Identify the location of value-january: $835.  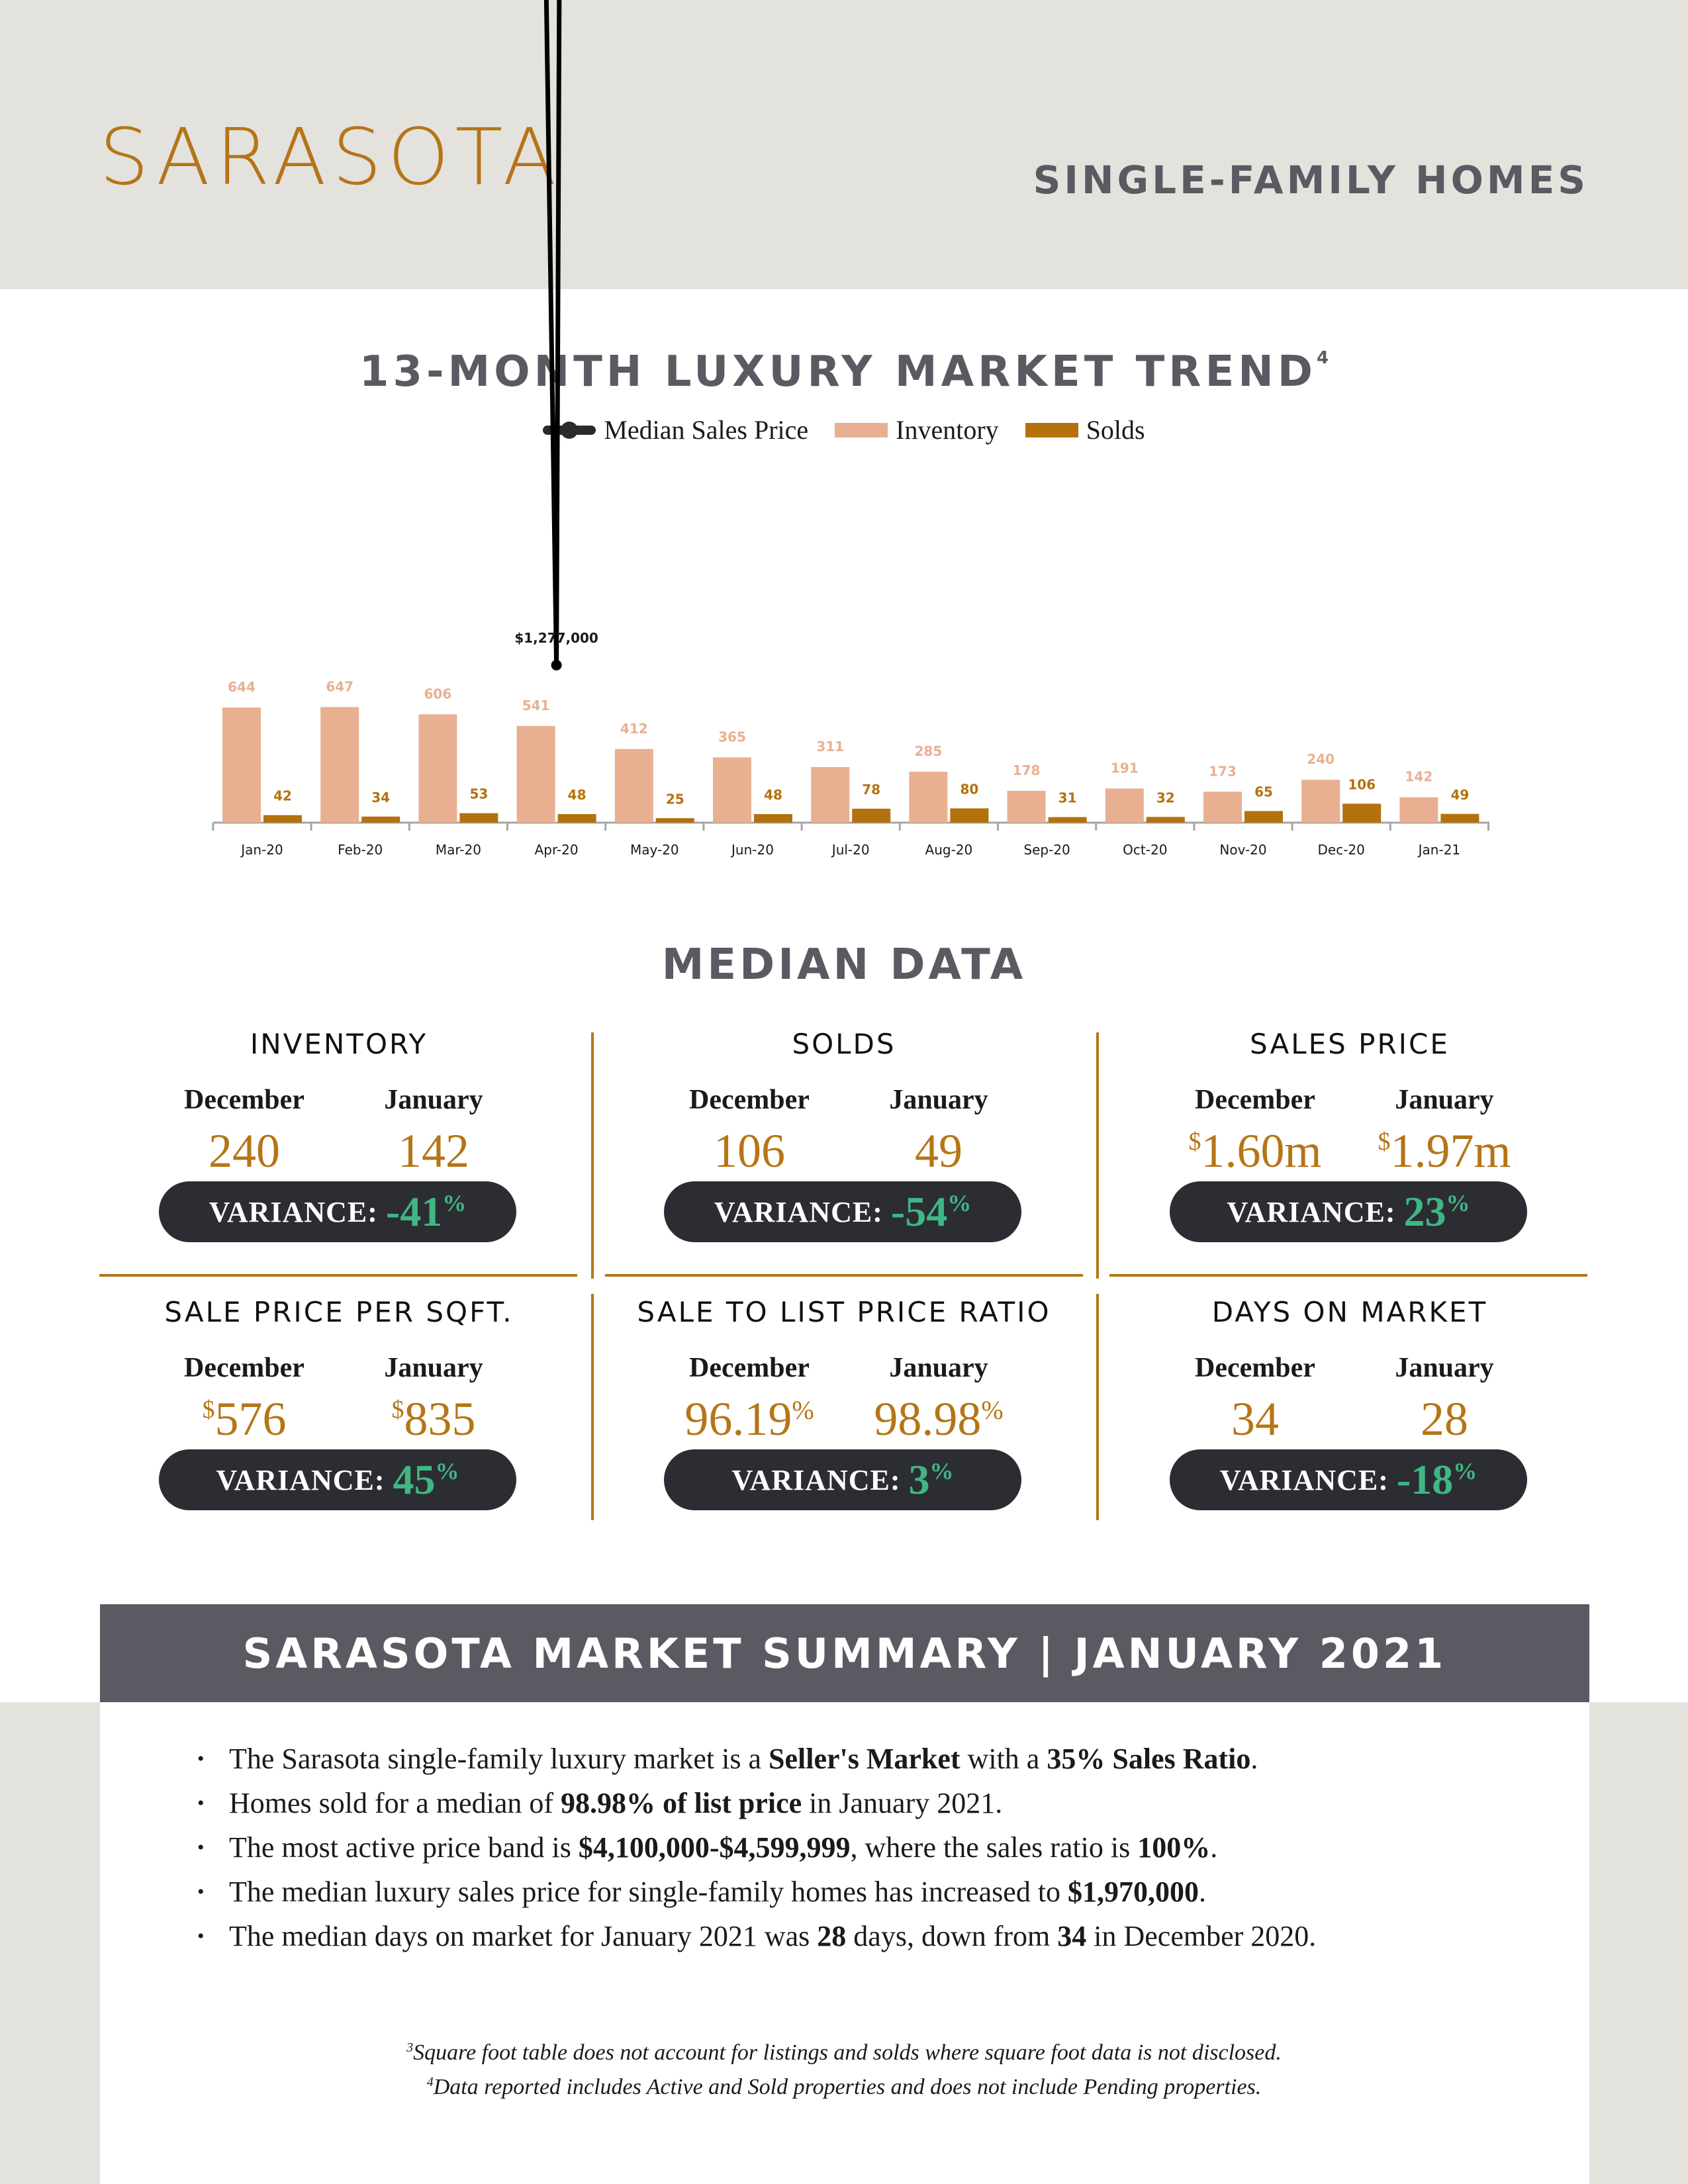
(433, 1419).